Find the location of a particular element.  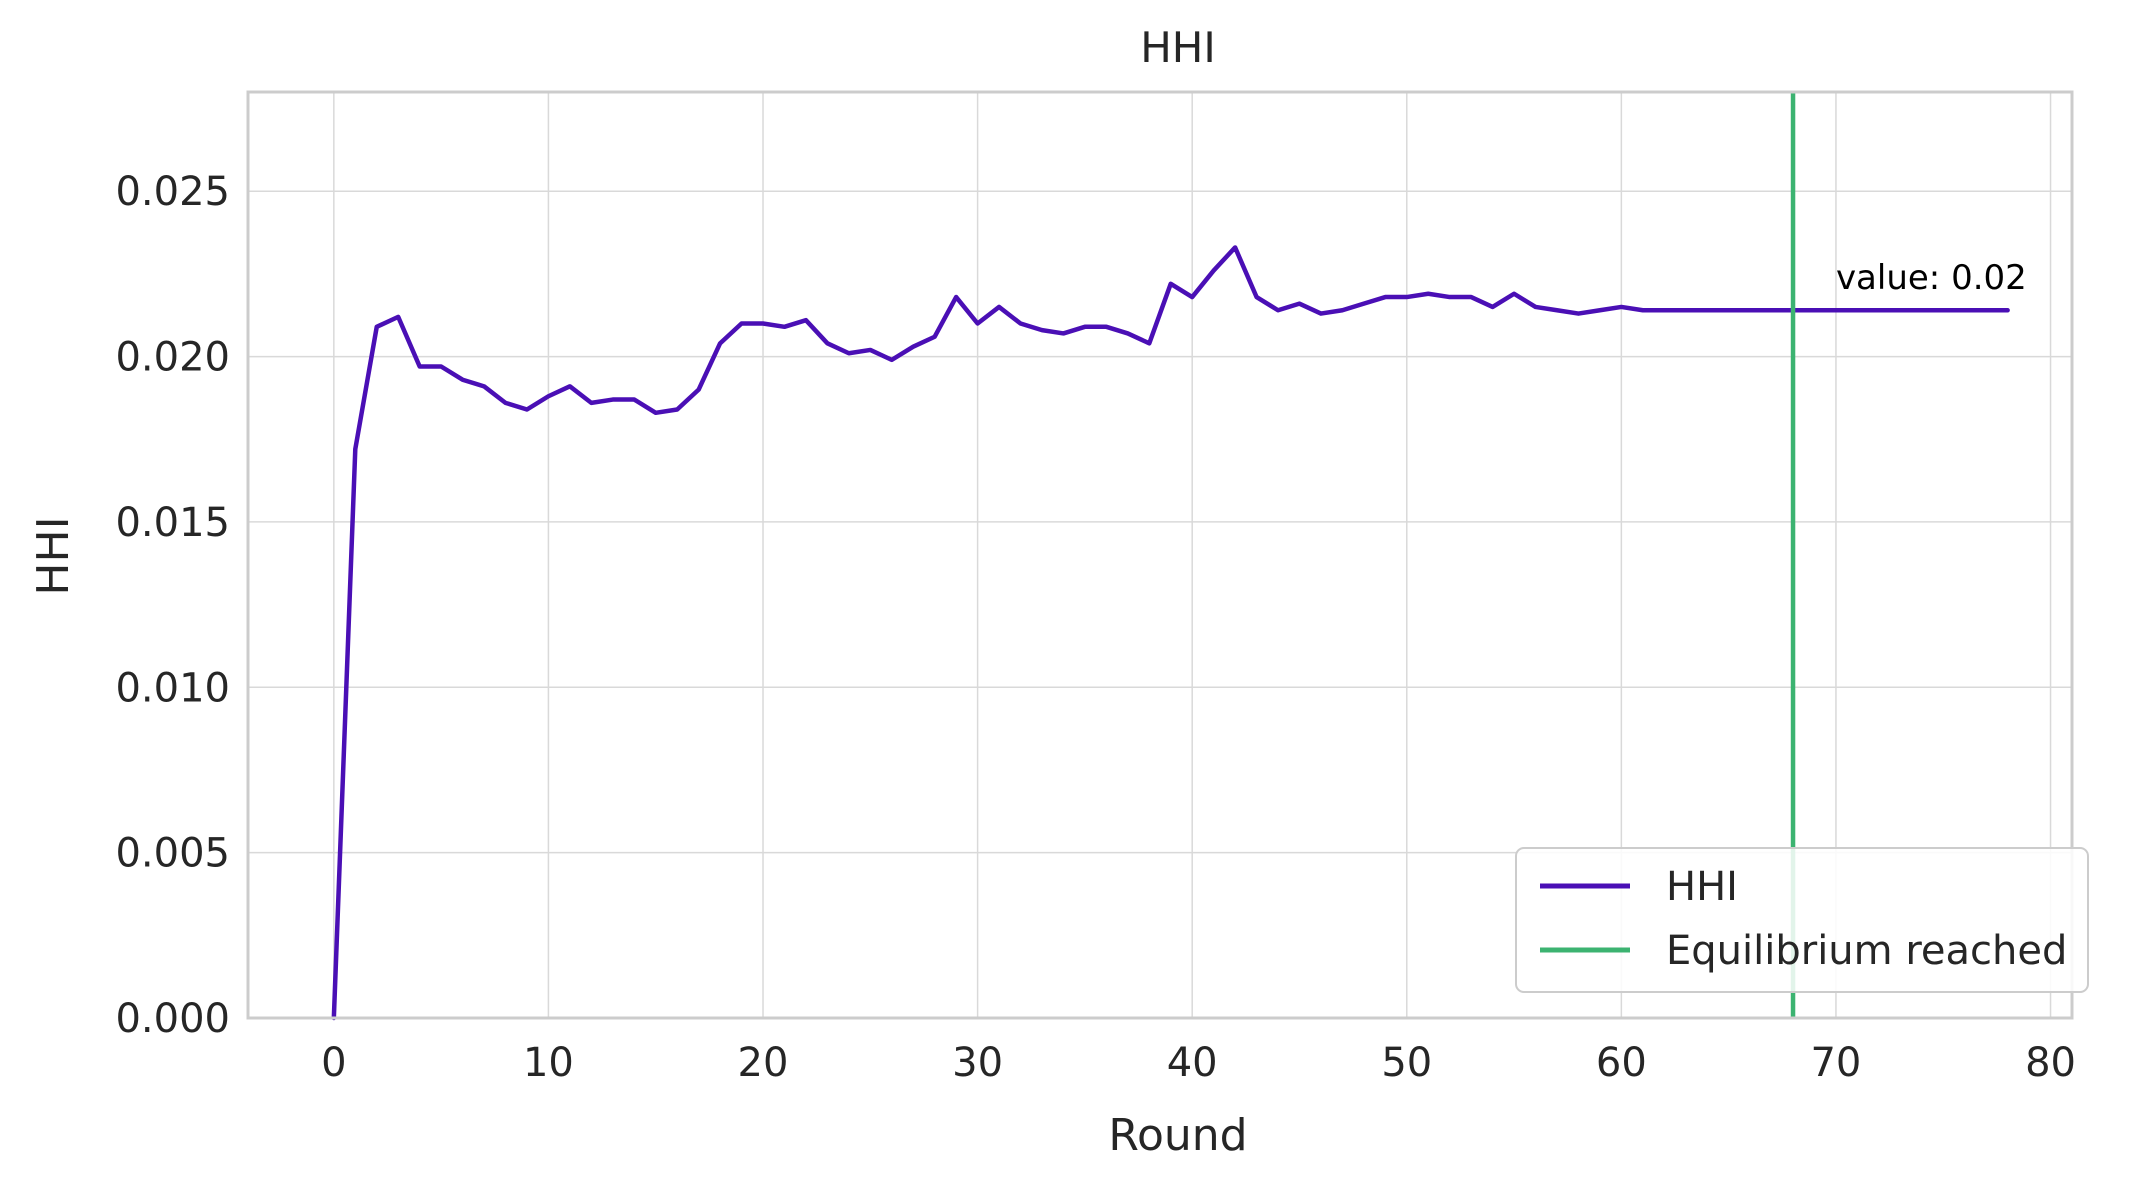

x-tick-label: 20 is located at coordinates (763, 1063).